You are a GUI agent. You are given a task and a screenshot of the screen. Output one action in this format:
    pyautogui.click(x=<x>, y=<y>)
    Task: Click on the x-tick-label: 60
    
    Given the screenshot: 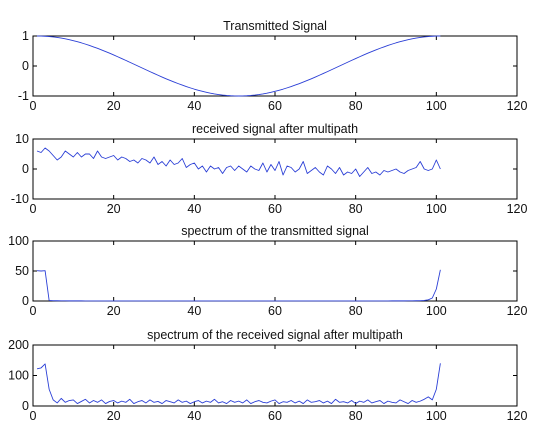 What is the action you would take?
    pyautogui.click(x=275, y=209)
    